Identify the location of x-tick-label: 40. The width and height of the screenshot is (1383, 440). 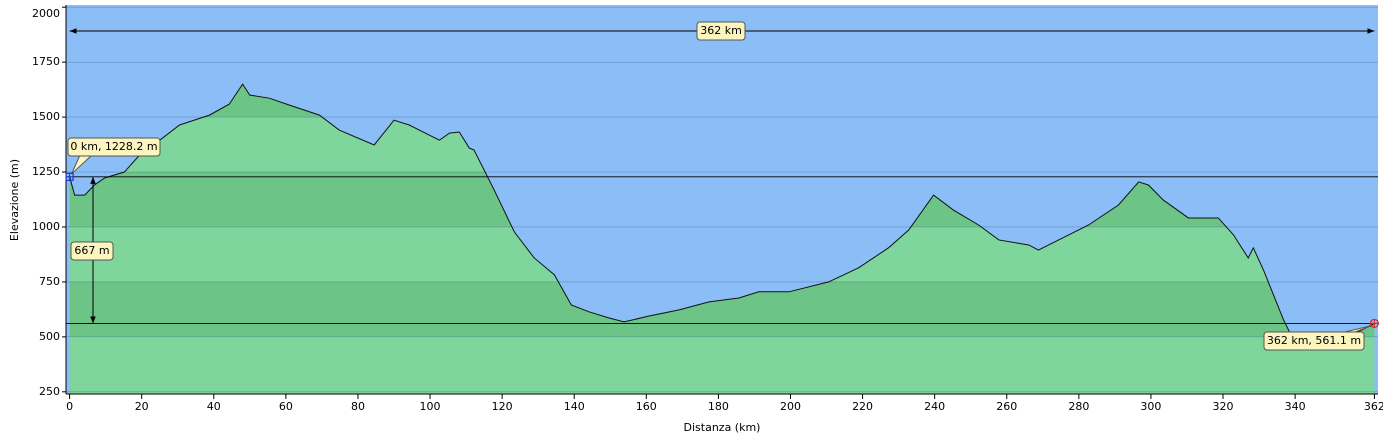
(214, 406).